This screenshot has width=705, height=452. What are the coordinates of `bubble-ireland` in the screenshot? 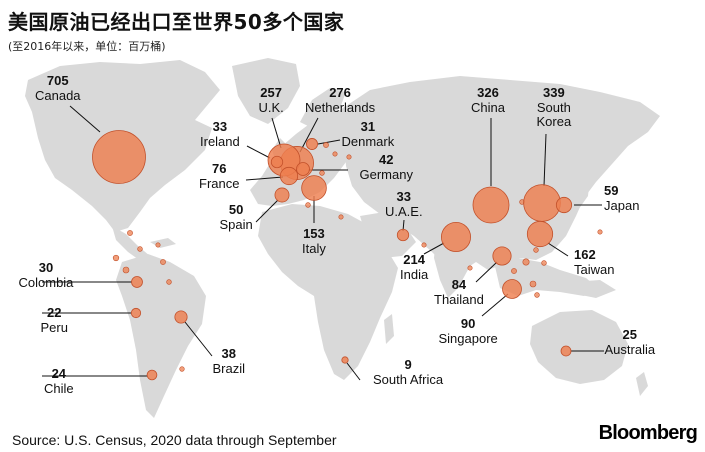 It's located at (277, 162).